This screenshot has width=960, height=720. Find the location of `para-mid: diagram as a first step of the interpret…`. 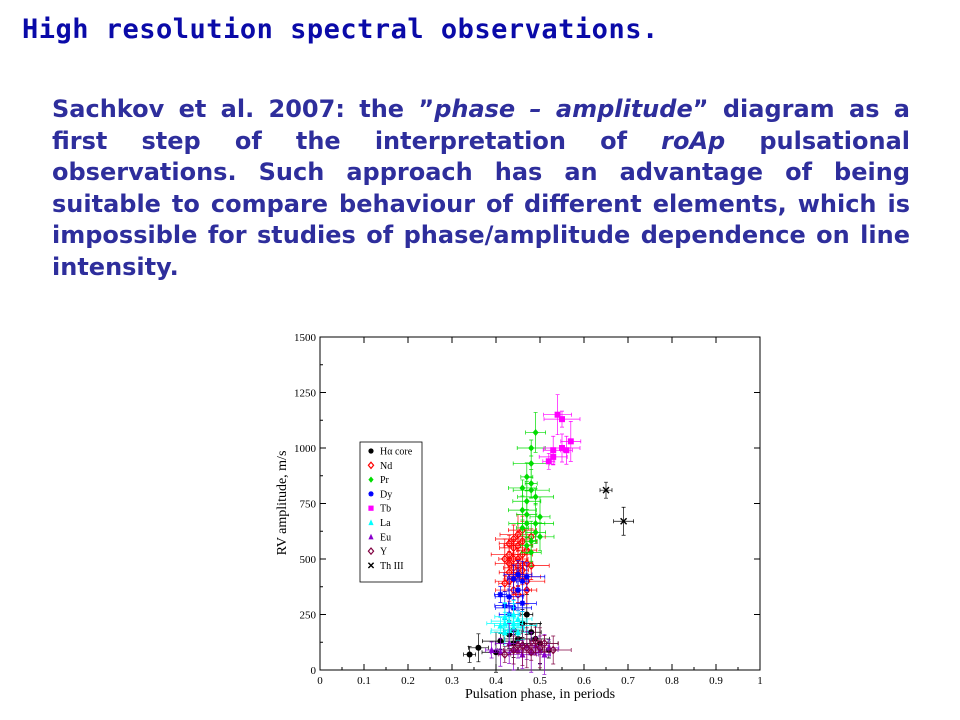

para-mid: diagram as a first step of the interpret… is located at coordinates (481, 125).